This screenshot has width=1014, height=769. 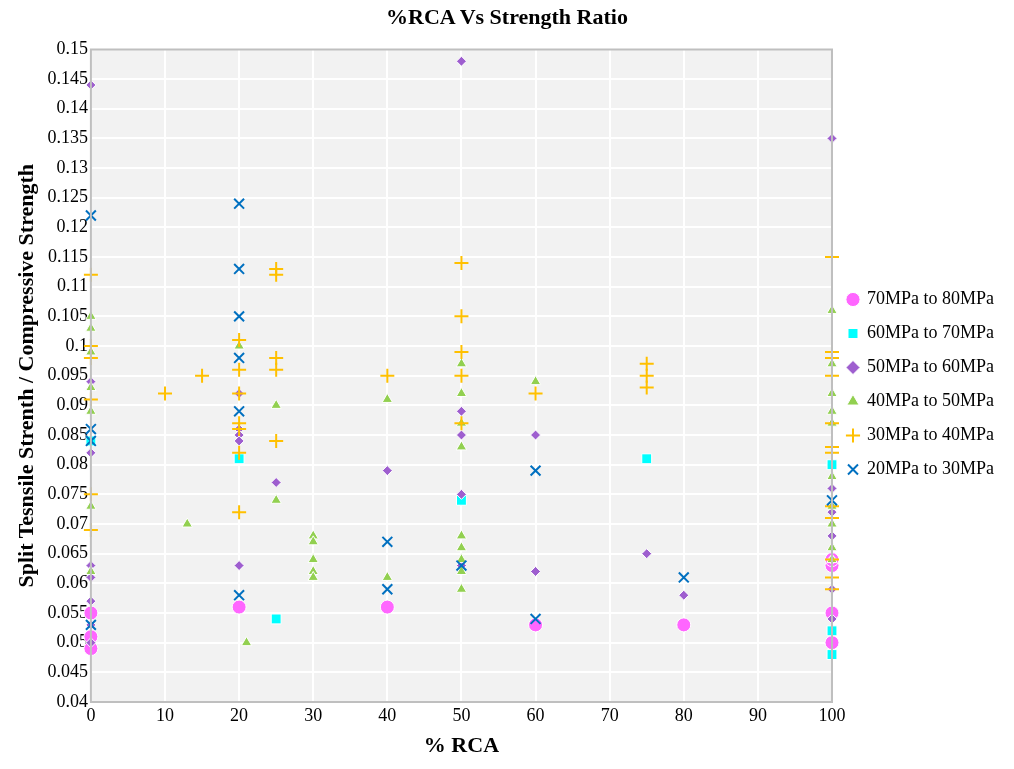 I want to click on x-tick-label: 50, so click(x=461, y=714).